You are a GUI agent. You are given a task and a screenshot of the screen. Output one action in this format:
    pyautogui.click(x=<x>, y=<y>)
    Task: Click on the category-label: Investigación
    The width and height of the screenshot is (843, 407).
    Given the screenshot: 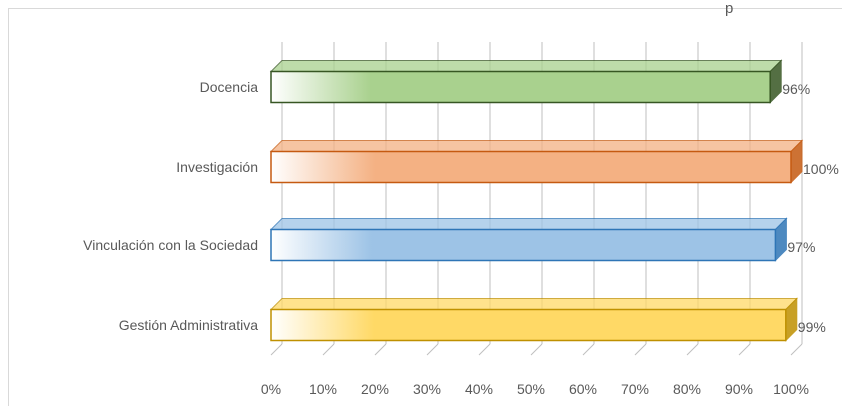 What is the action you would take?
    pyautogui.click(x=217, y=167)
    